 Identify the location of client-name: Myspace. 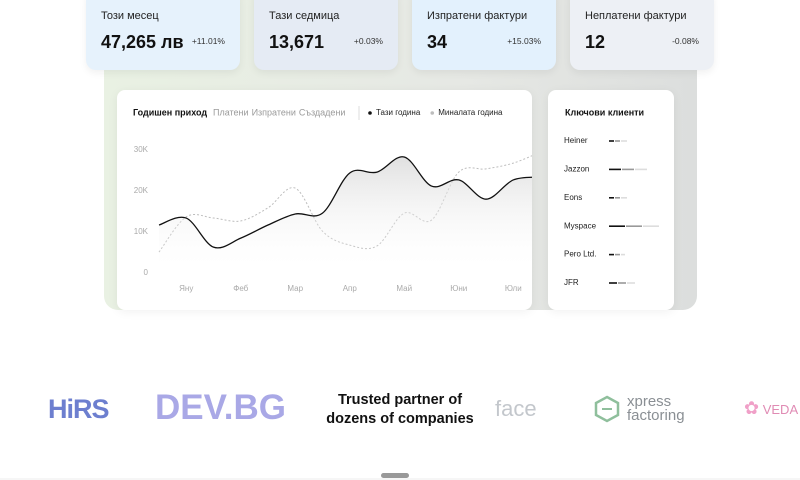
(580, 225).